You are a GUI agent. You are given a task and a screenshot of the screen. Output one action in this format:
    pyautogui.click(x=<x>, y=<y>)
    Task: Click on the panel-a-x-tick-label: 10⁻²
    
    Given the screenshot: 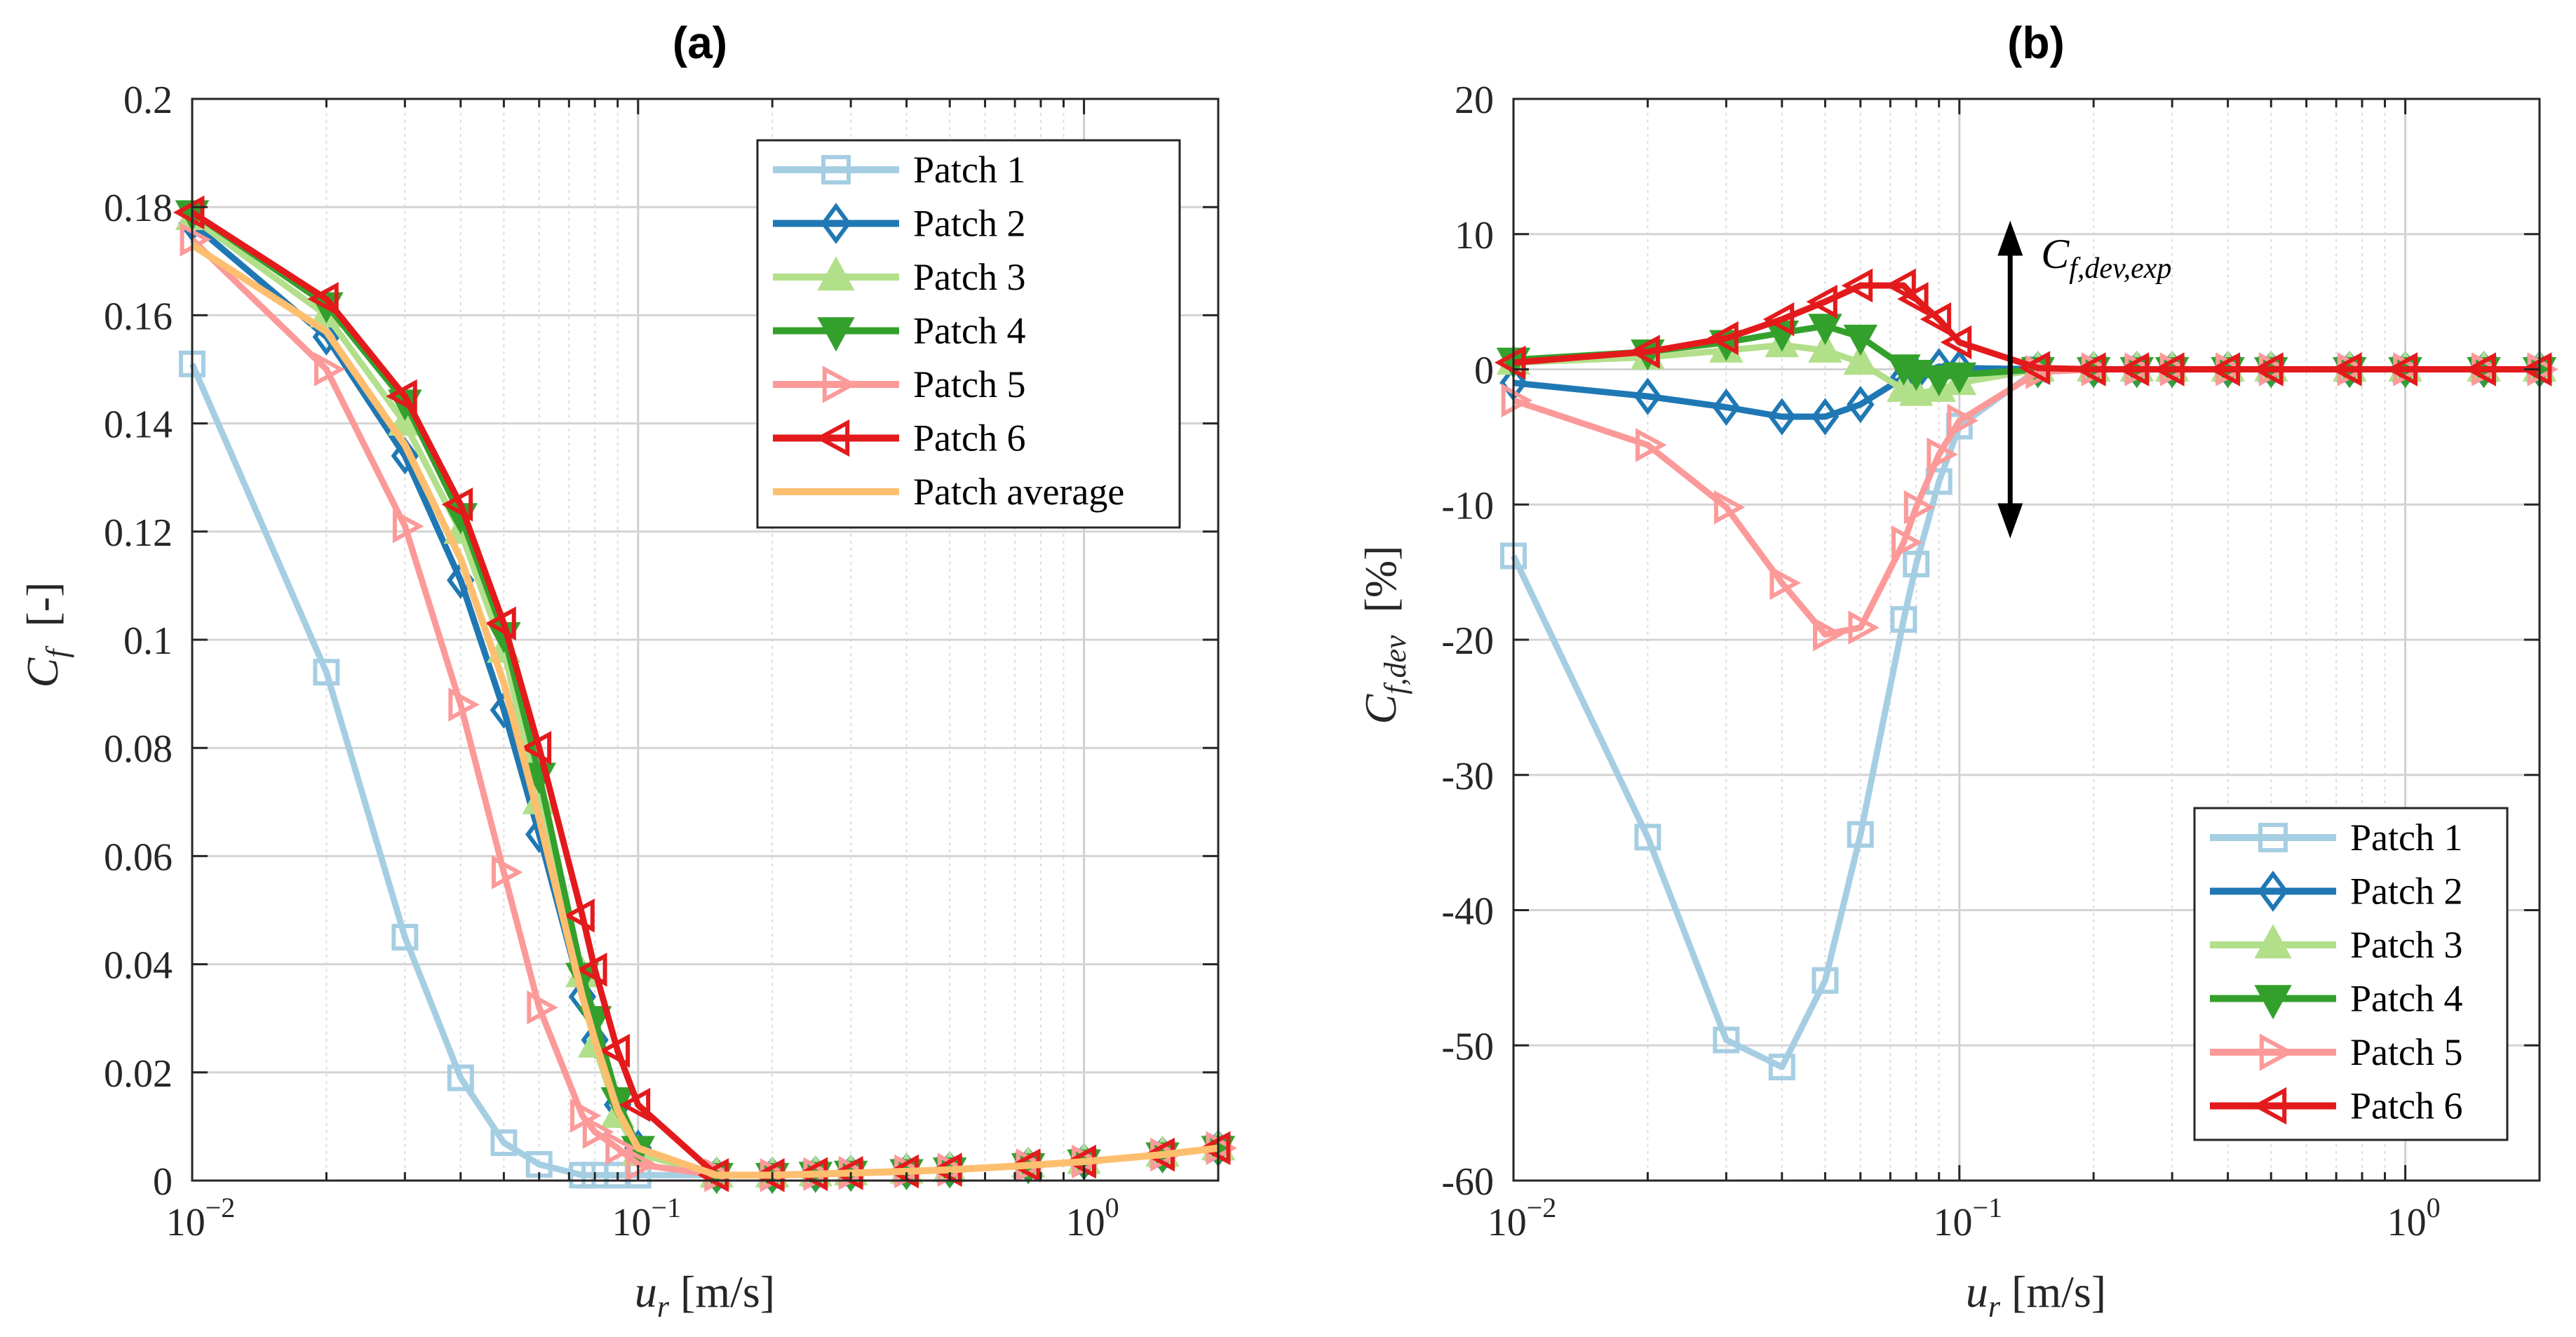 What is the action you would take?
    pyautogui.click(x=201, y=1218)
    